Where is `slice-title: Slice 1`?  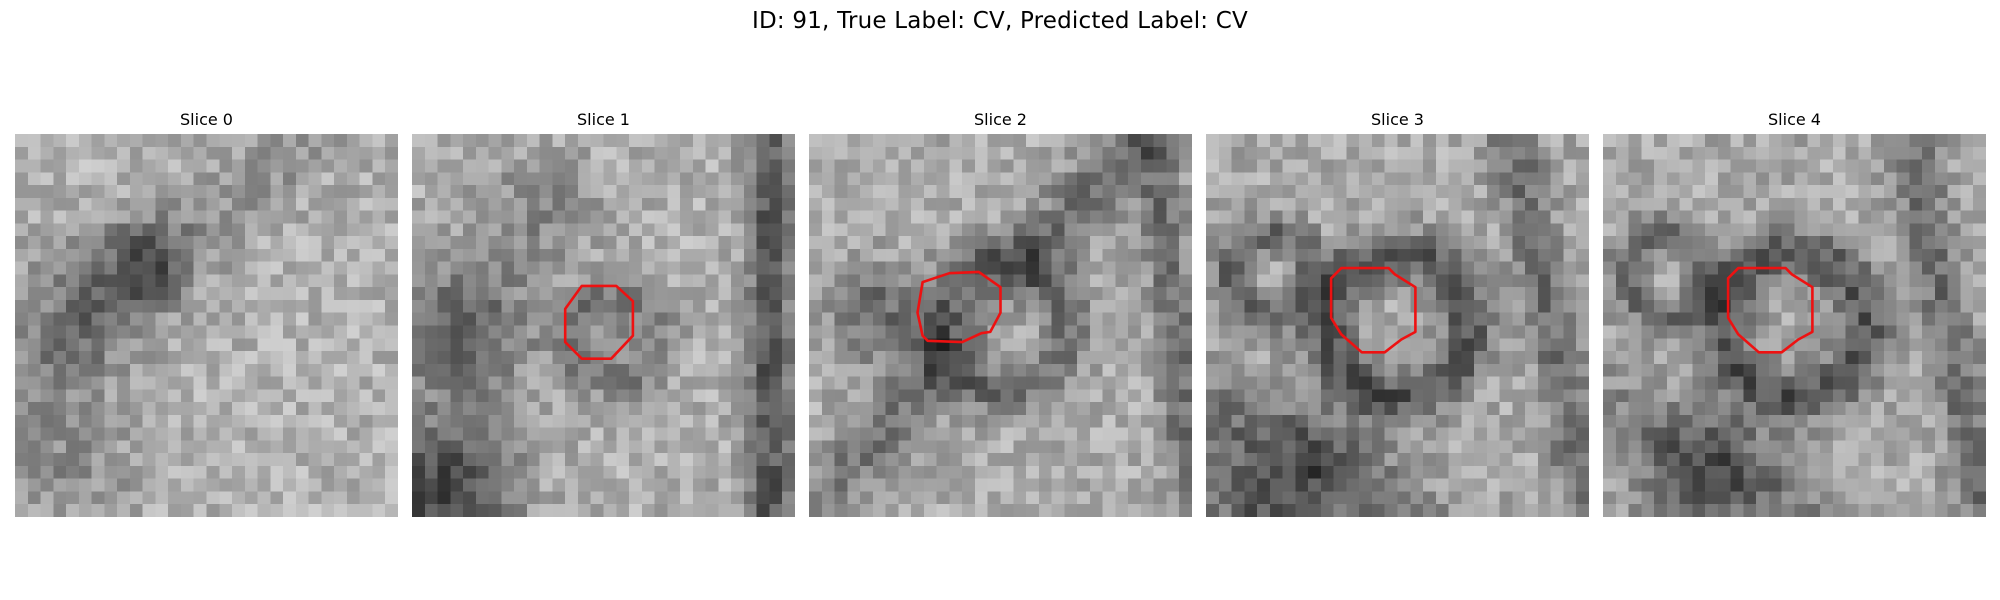
slice-title: Slice 1 is located at coordinates (603, 119).